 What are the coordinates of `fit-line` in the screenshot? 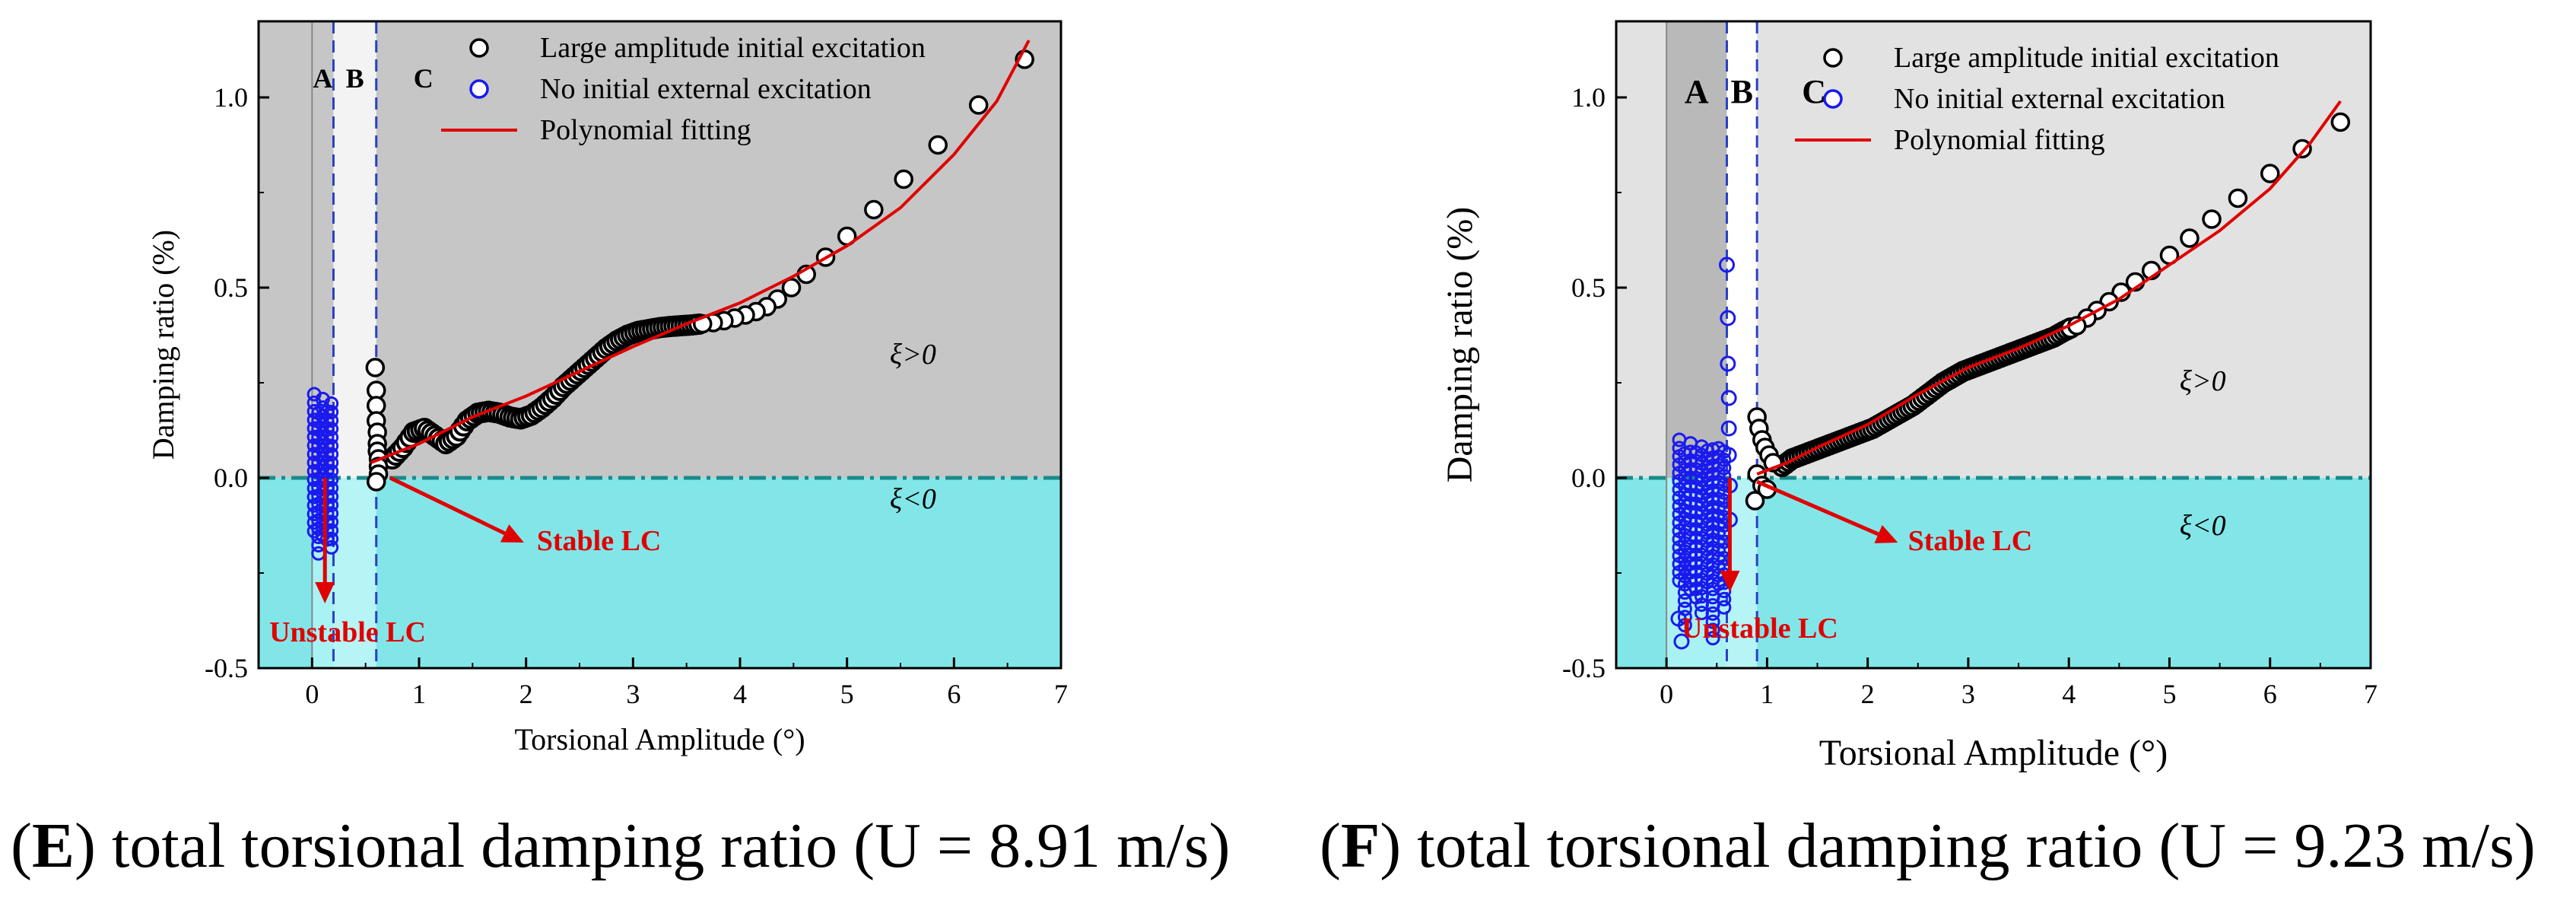 It's located at (2049, 288).